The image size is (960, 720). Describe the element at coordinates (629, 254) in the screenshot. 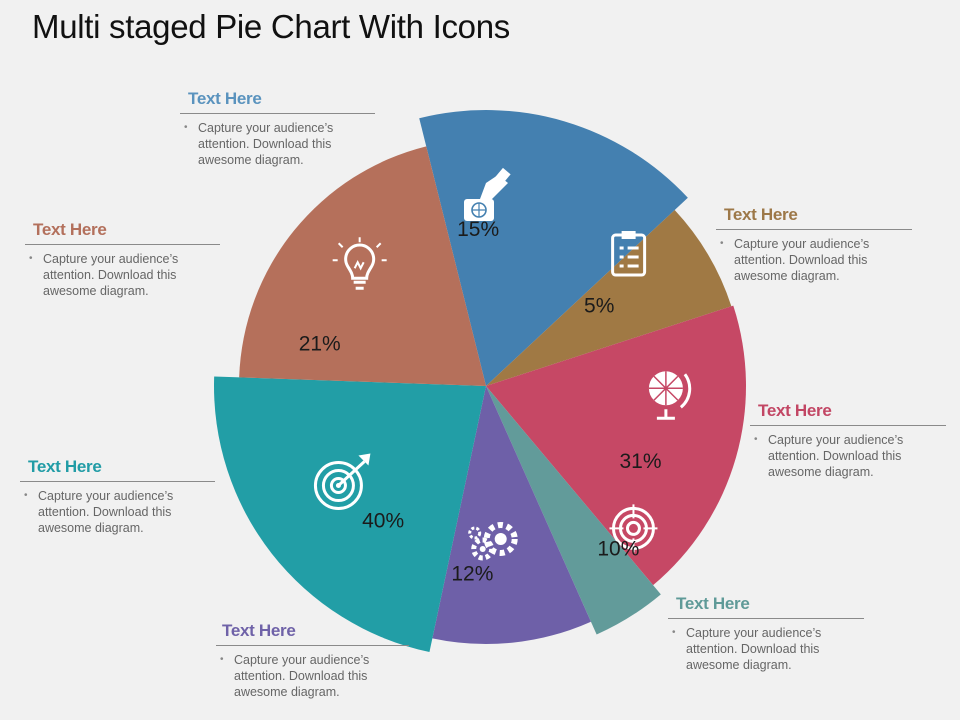

I see `clipboard-icon` at that location.